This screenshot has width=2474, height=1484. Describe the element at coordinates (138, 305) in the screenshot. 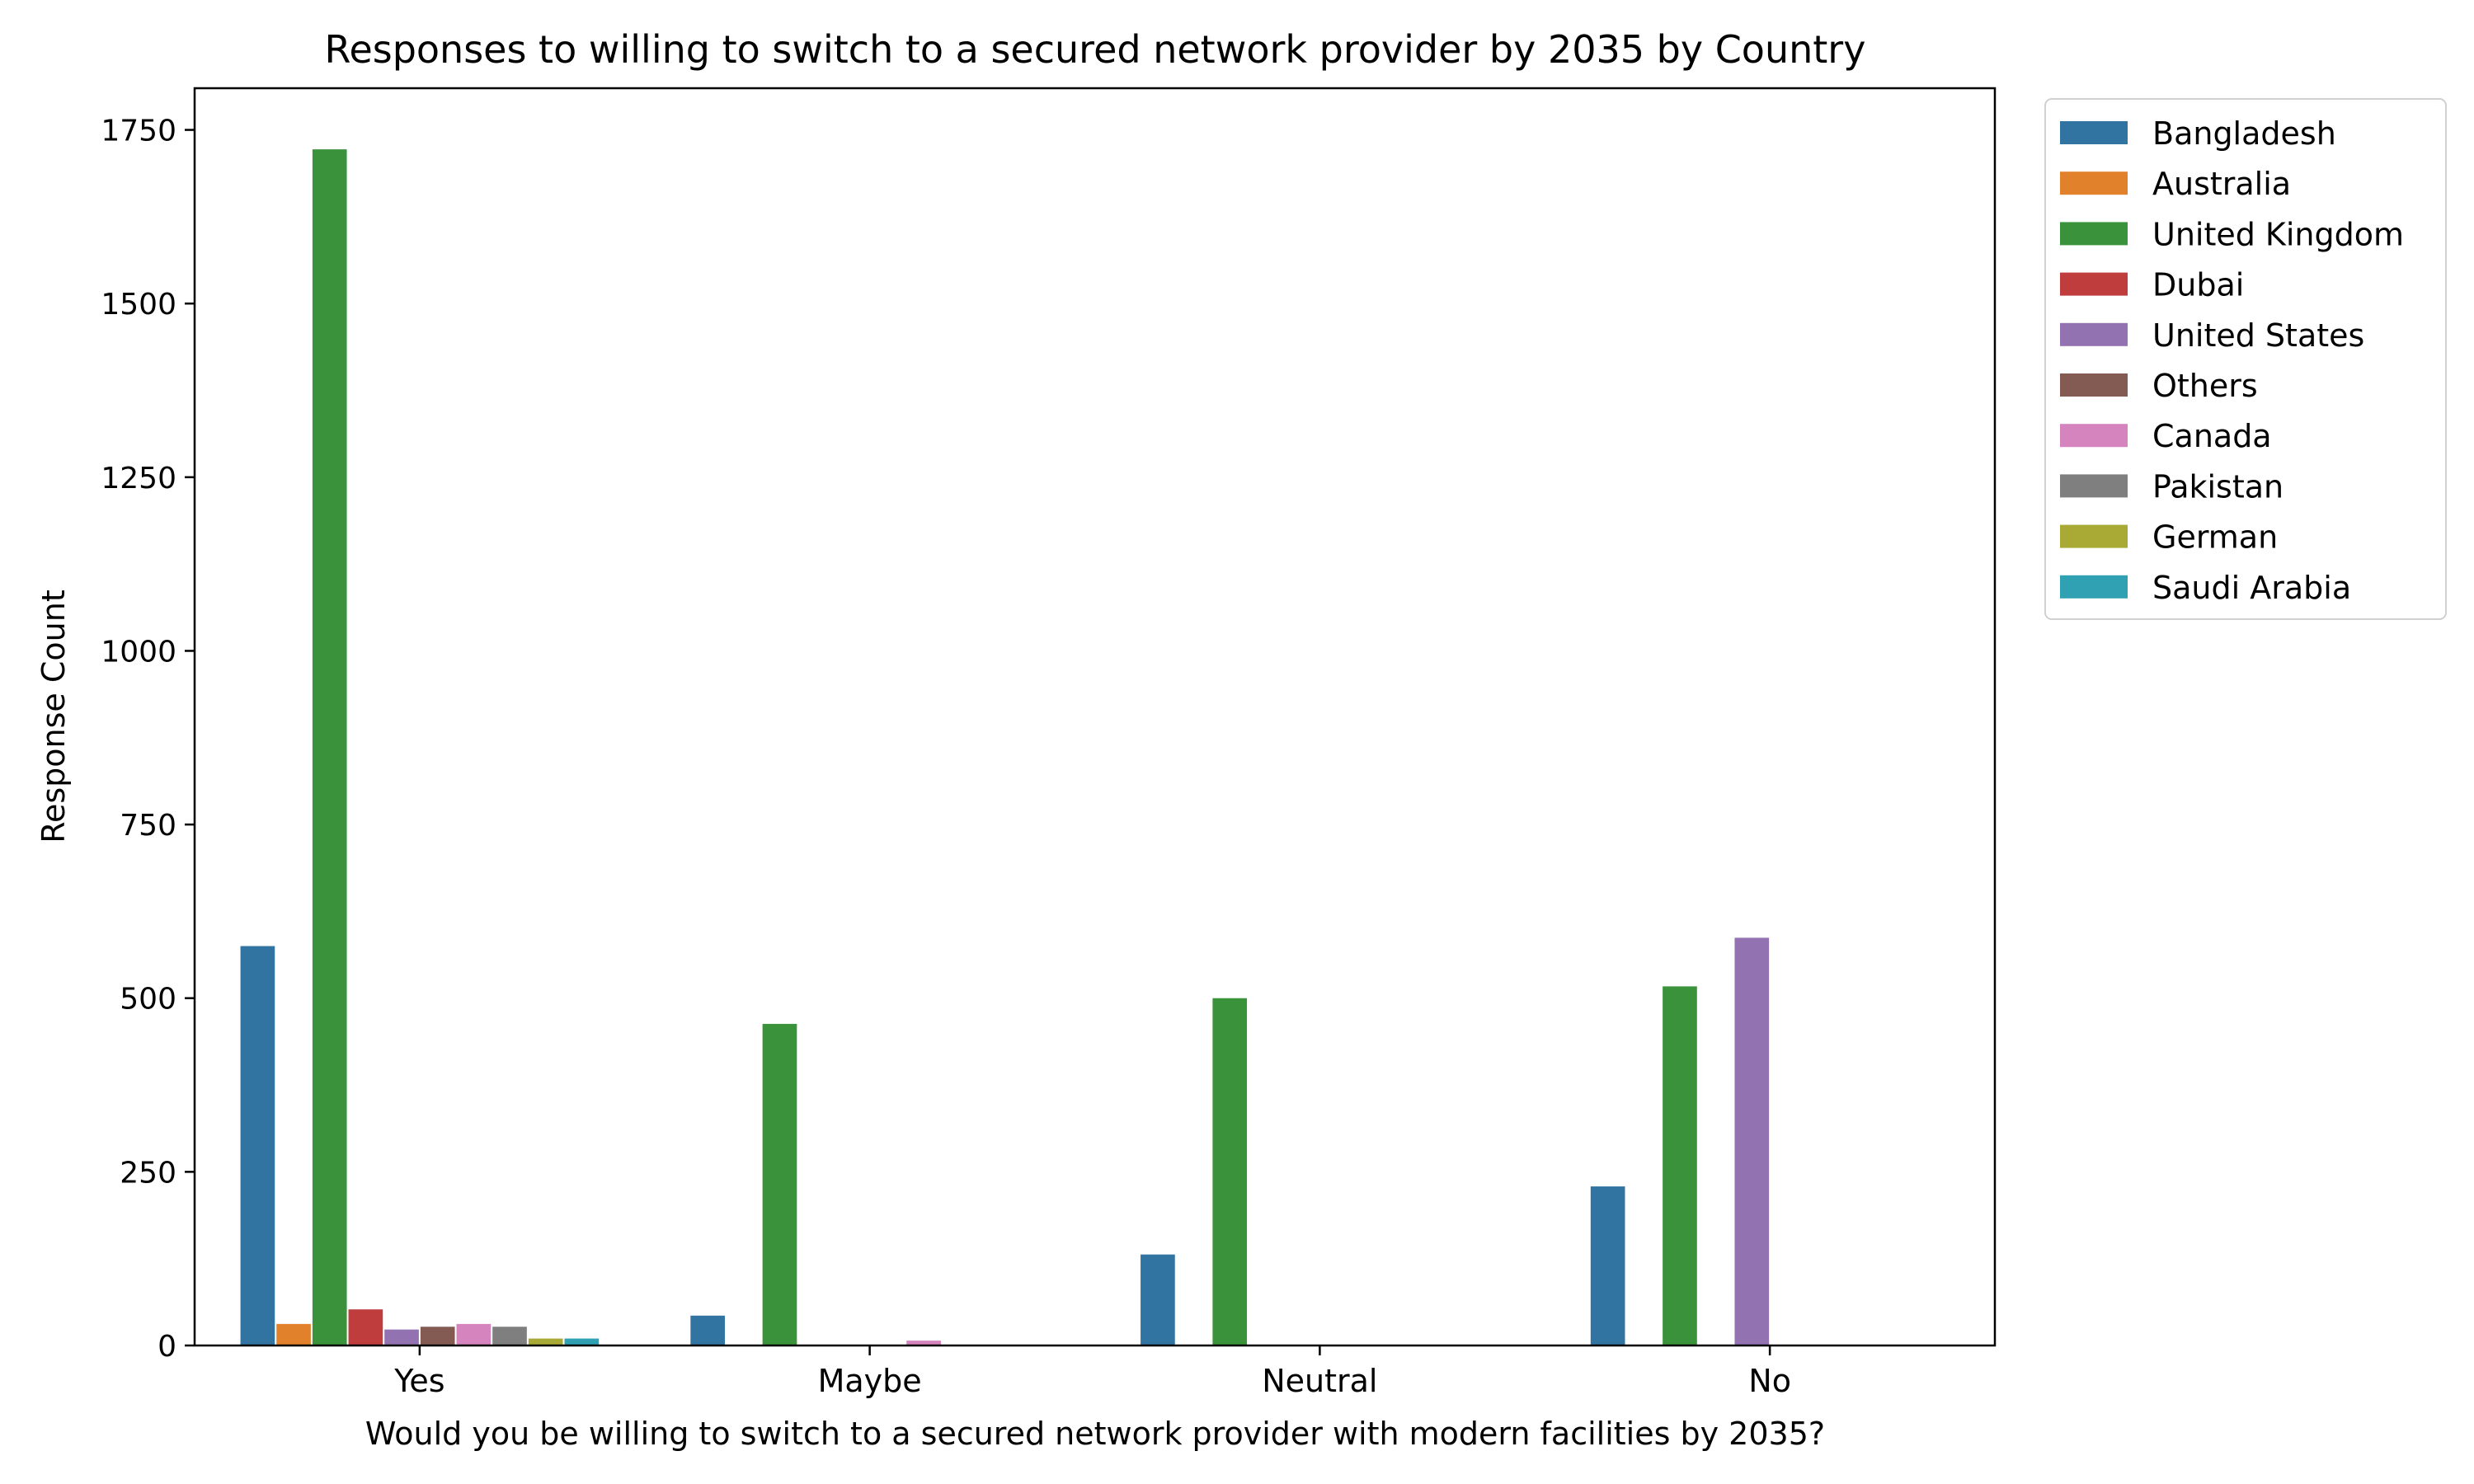

I see `y-tick-label: 1500` at that location.